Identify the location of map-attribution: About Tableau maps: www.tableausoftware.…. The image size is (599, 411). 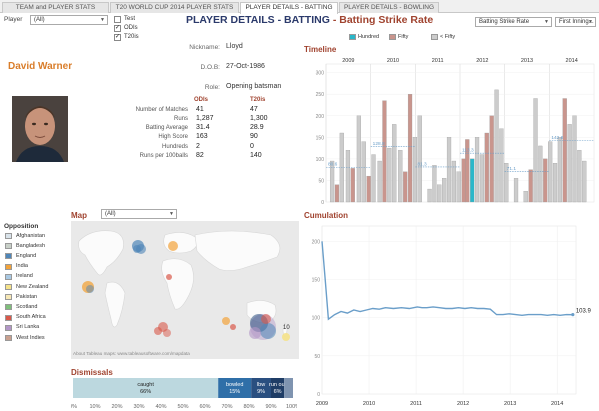
(131, 353).